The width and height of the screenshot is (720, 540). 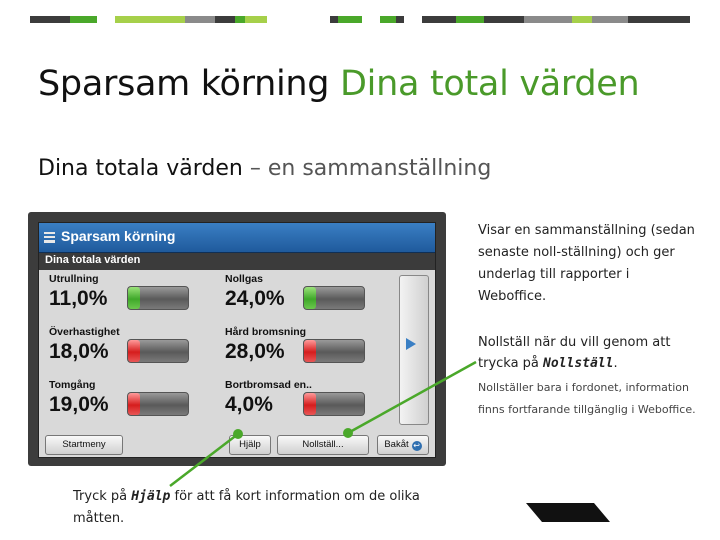 I want to click on metric-value-overhastighet: 18,0%, so click(x=79, y=351).